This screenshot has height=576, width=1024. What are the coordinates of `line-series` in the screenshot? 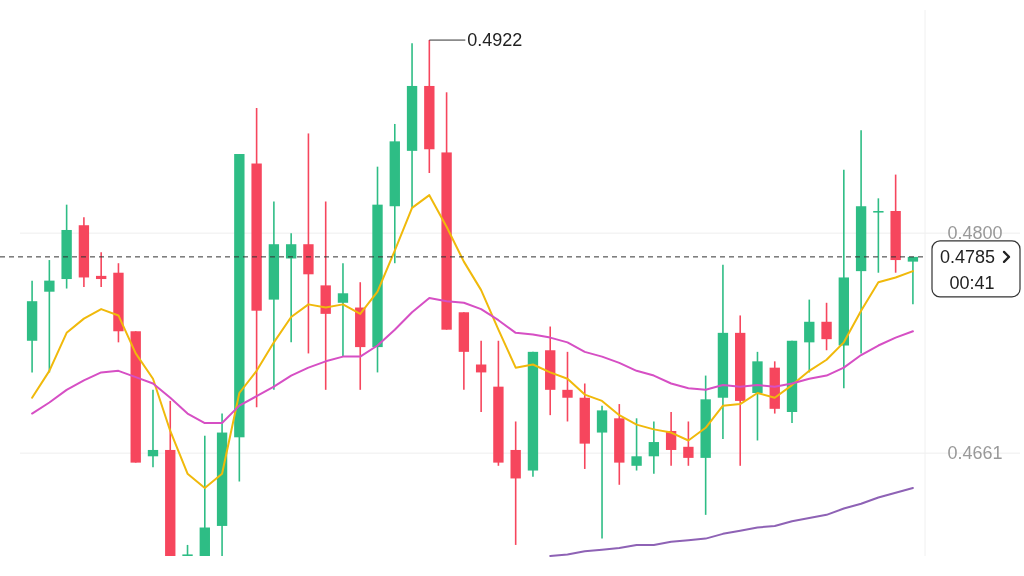 It's located at (731, 521).